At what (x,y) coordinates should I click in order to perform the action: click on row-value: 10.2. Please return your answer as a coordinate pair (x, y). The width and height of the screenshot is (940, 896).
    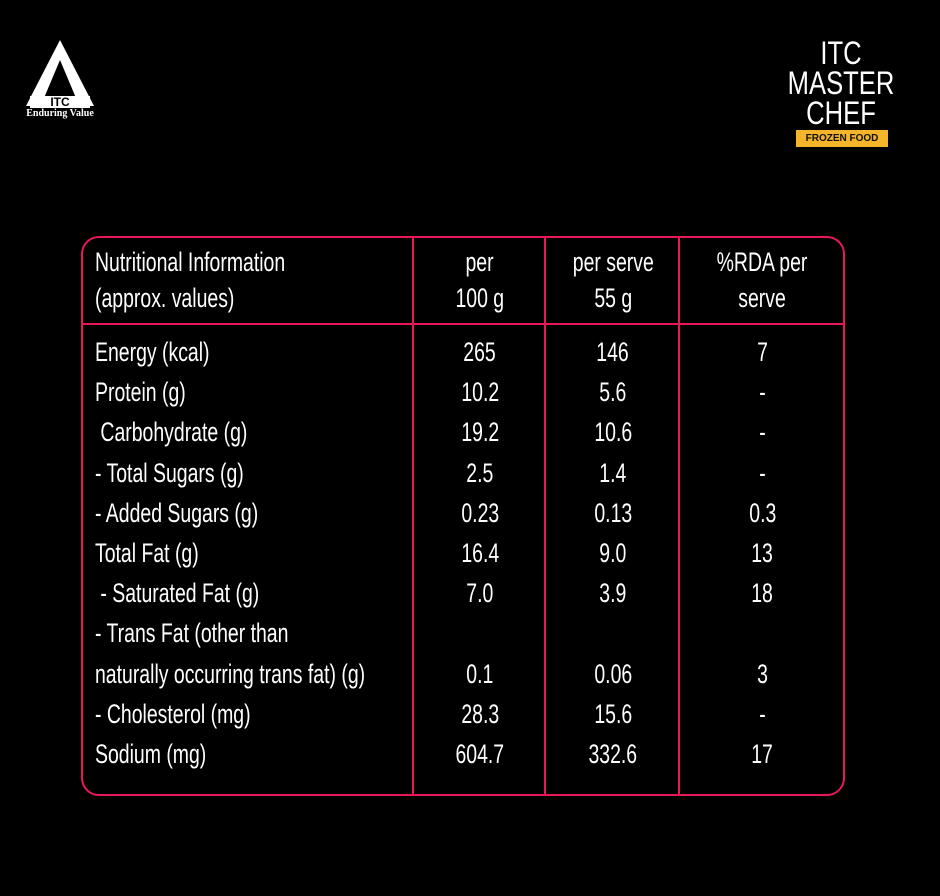
    Looking at the image, I should click on (480, 392).